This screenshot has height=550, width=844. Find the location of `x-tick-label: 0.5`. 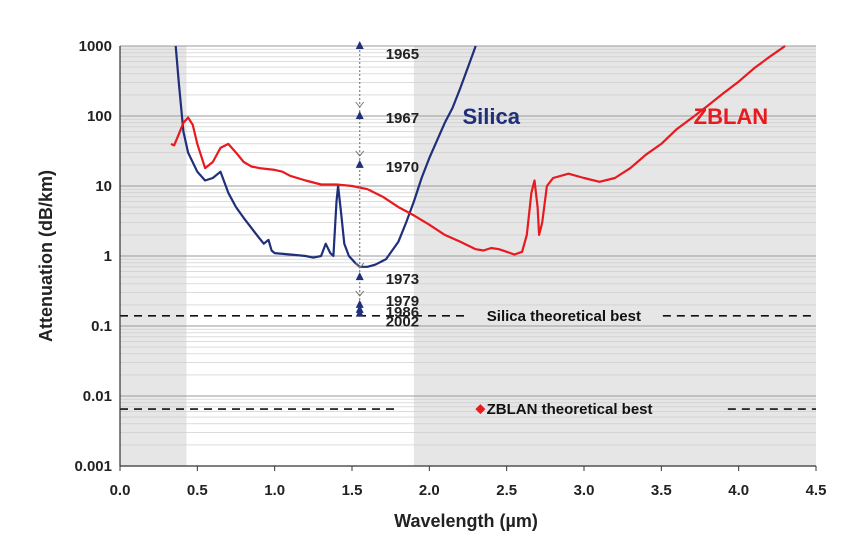

x-tick-label: 0.5 is located at coordinates (197, 490).